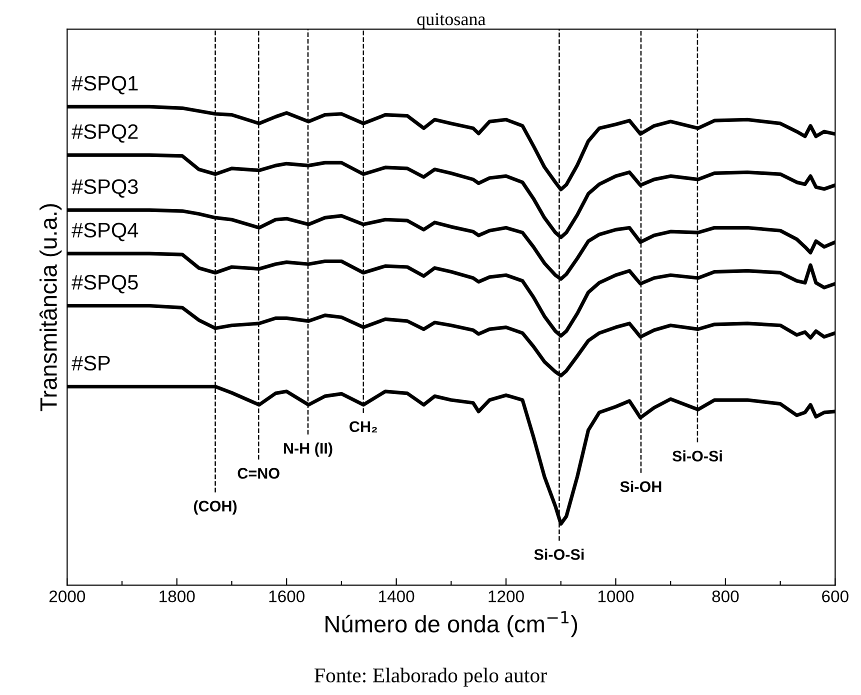 The width and height of the screenshot is (861, 695). Describe the element at coordinates (105, 133) in the screenshot. I see `series-label: #SPQ2` at that location.